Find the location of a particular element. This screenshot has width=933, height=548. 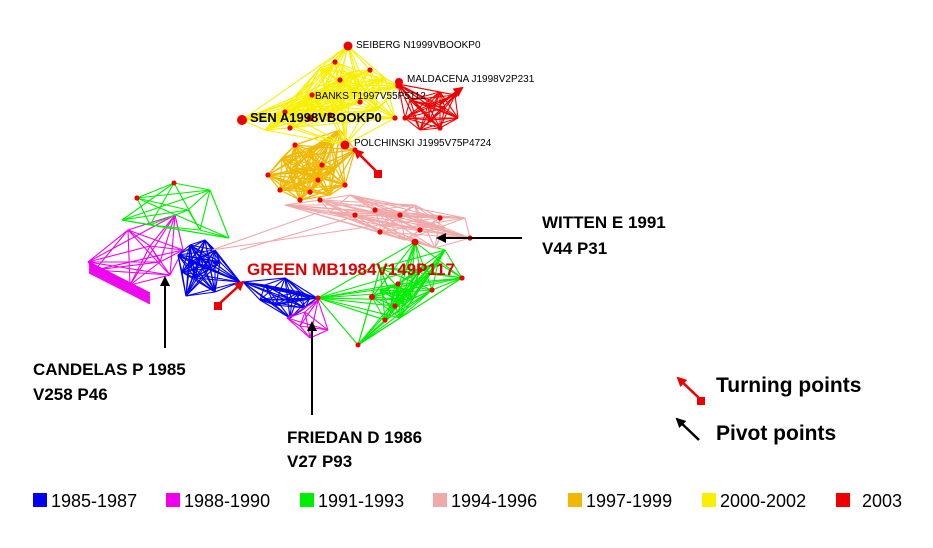

legend-swatch-2003 is located at coordinates (843, 500).